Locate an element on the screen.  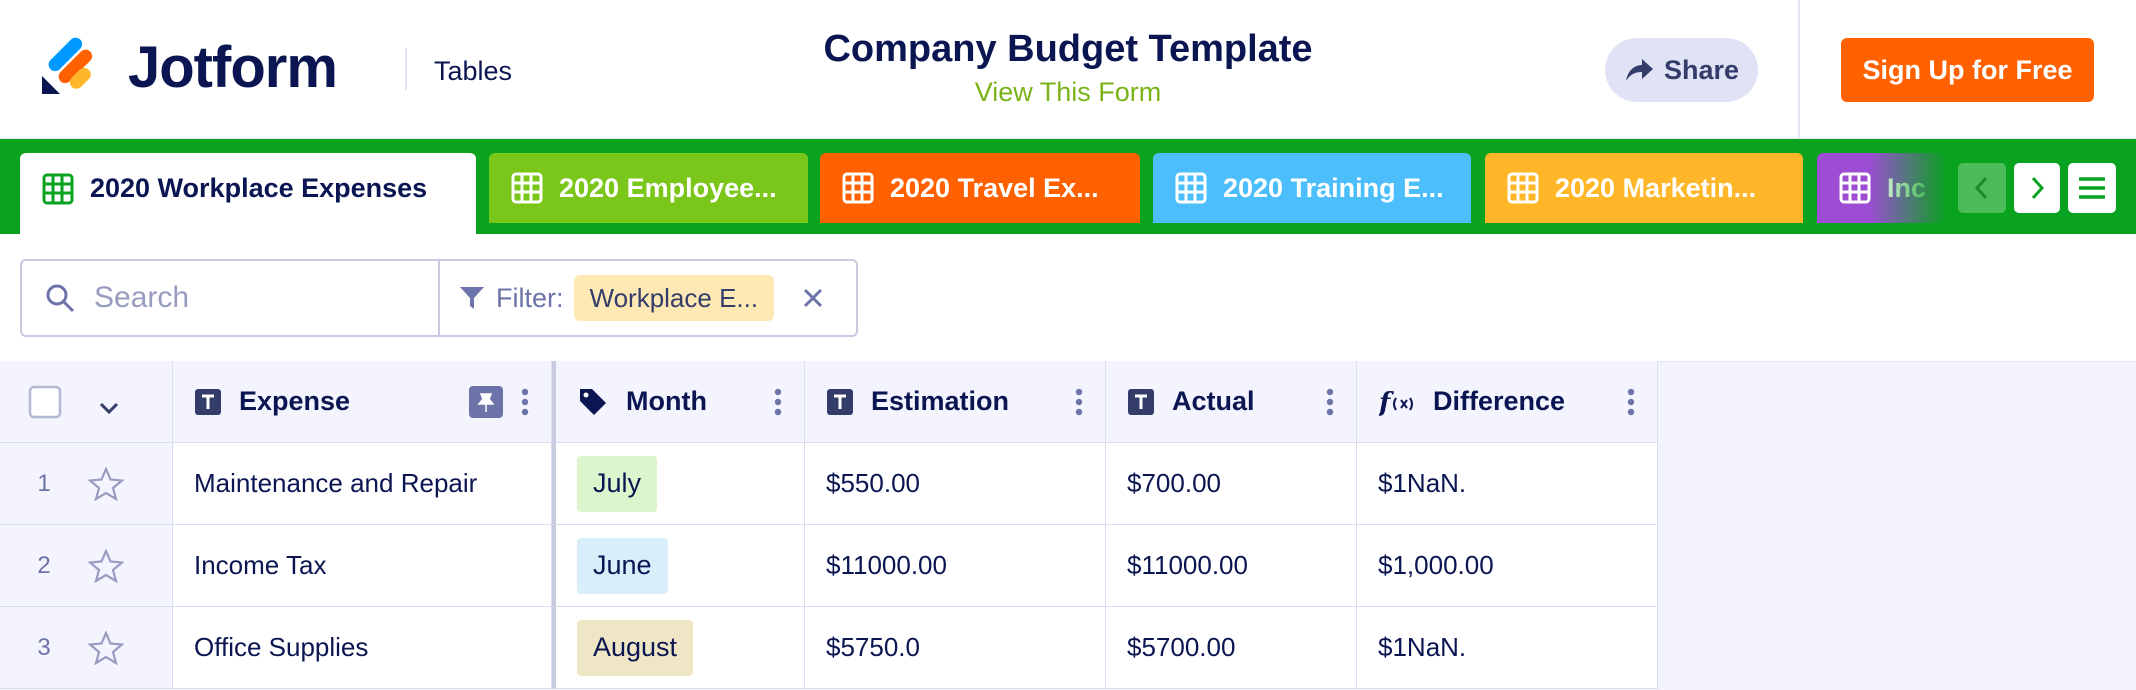
cell-text: Maintenance and Repair is located at coordinates (336, 483).